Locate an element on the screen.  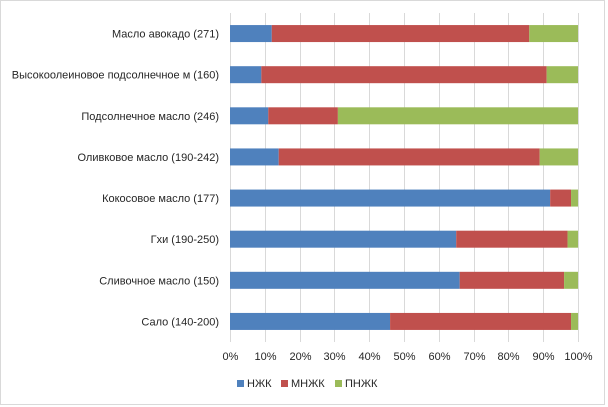
legend: НЖК МНЖК ПНЖК is located at coordinates (307, 384).